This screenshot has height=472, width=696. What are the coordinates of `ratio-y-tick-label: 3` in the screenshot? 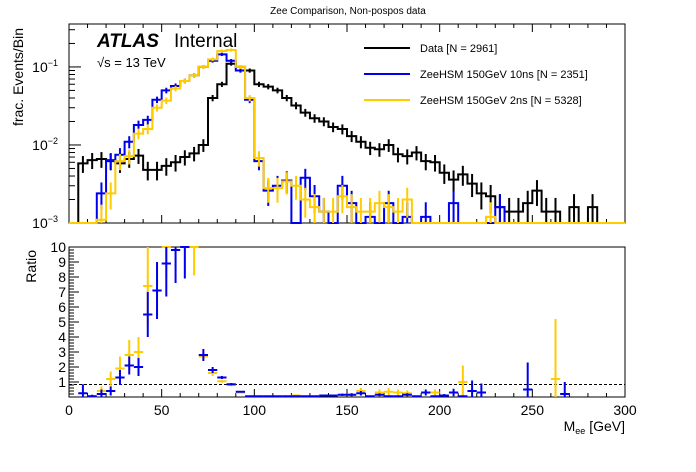 It's located at (62, 352).